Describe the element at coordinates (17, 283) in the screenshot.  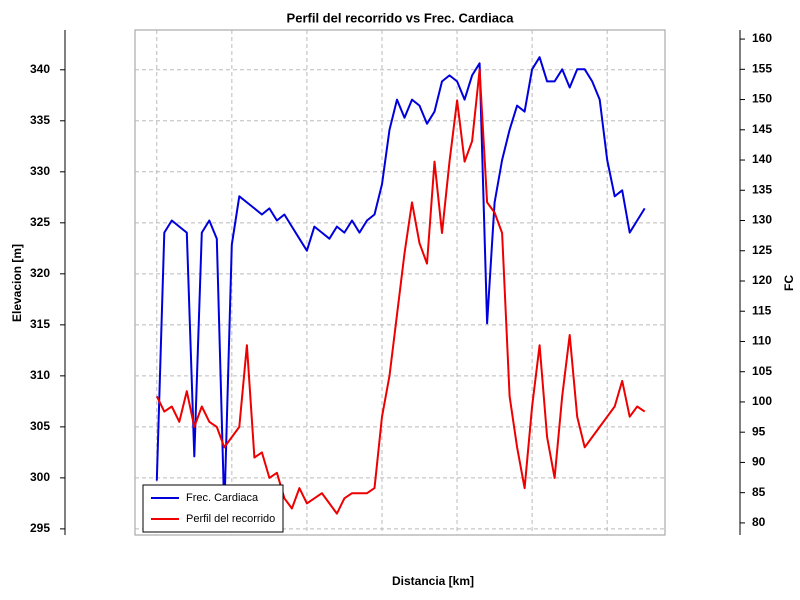
I see `y-axis-label: Elevacion [m]` at that location.